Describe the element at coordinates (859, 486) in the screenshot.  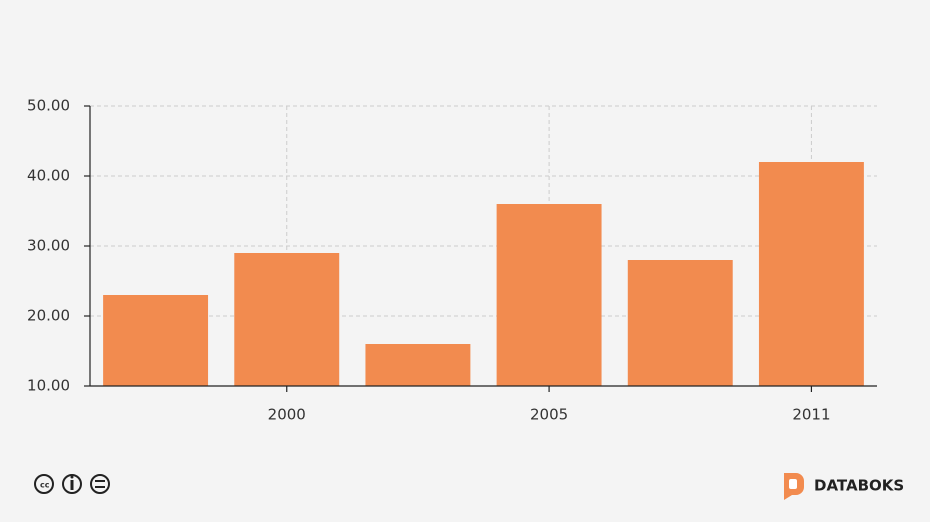
I see `brand-name: DATABOKS` at that location.